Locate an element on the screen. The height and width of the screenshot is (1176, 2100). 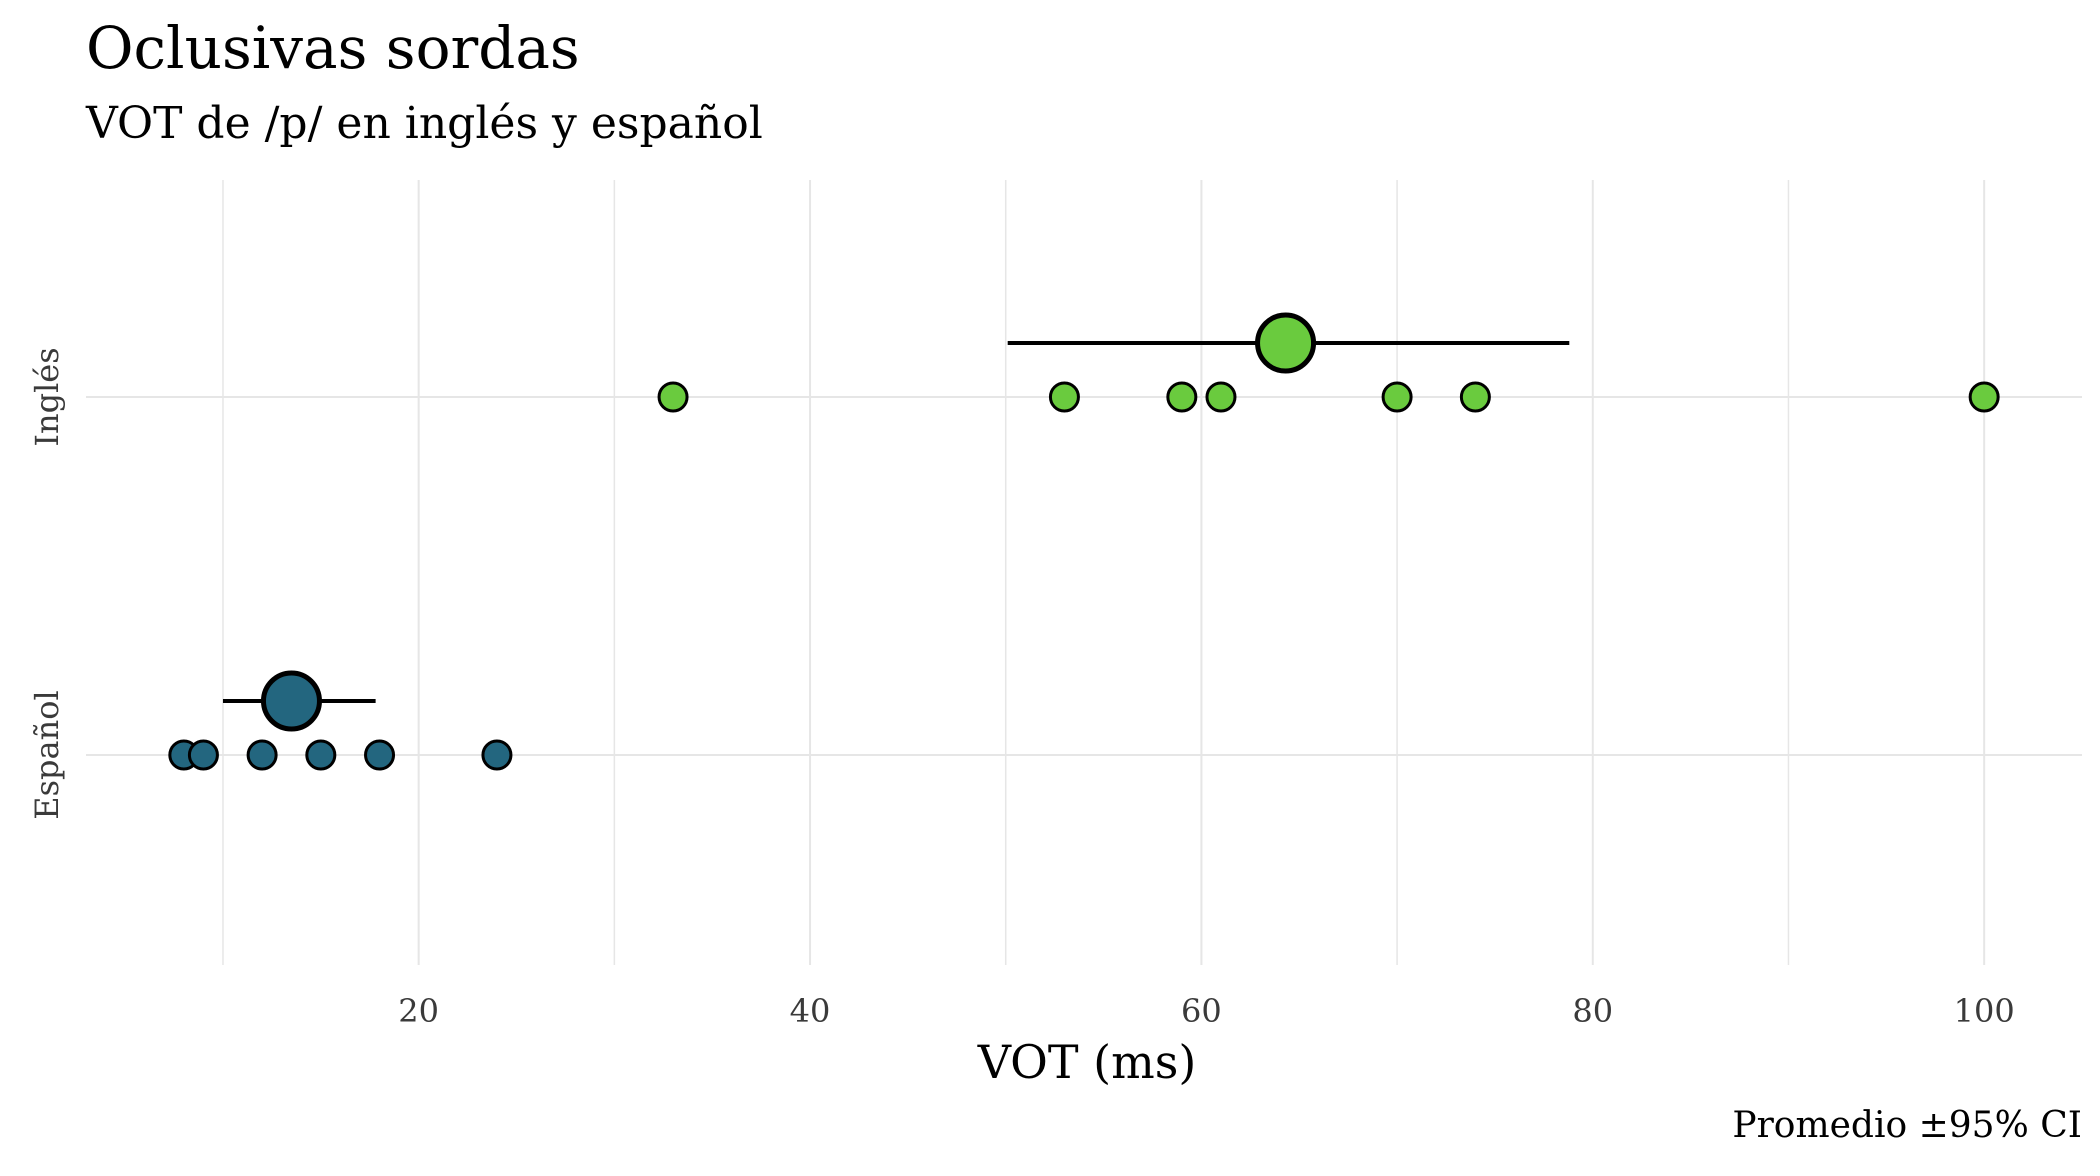
chart-caption: Promedio ±95% CI is located at coordinates (1907, 1125).